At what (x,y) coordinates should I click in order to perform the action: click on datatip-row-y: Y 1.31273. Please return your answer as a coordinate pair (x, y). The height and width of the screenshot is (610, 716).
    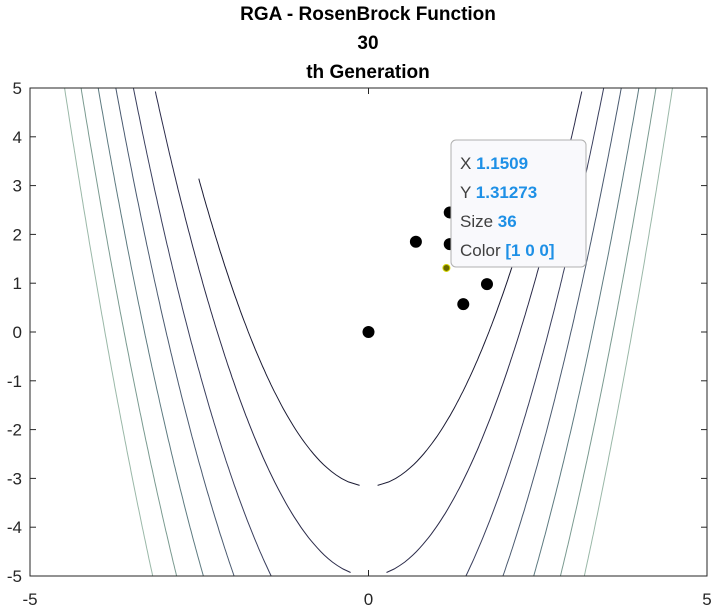
    Looking at the image, I should click on (498, 192).